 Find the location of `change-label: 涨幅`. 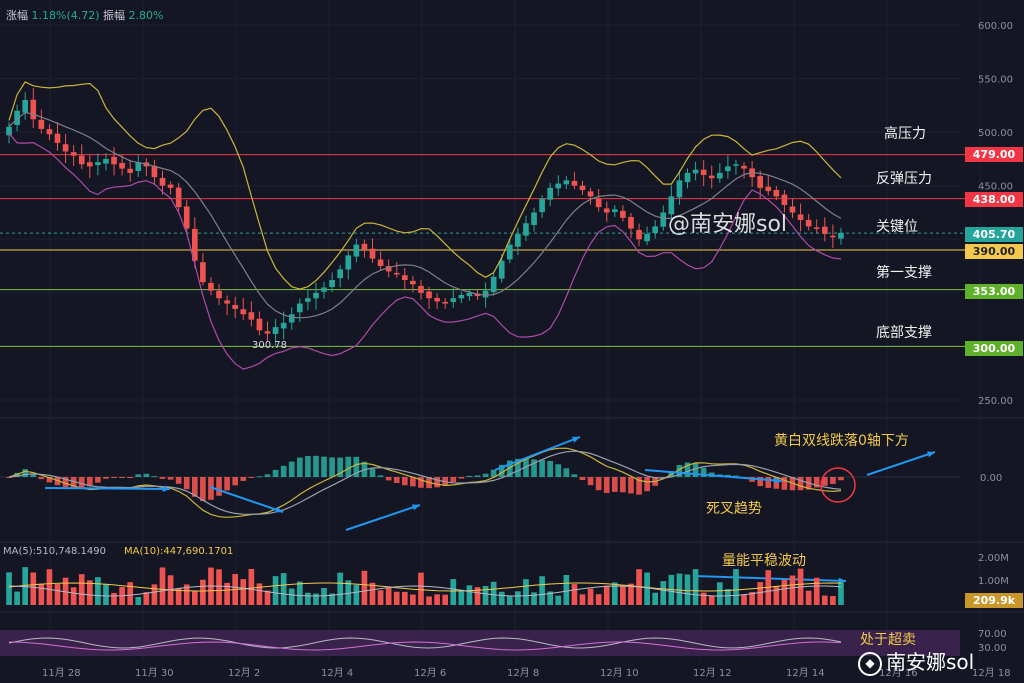

change-label: 涨幅 is located at coordinates (17, 15).